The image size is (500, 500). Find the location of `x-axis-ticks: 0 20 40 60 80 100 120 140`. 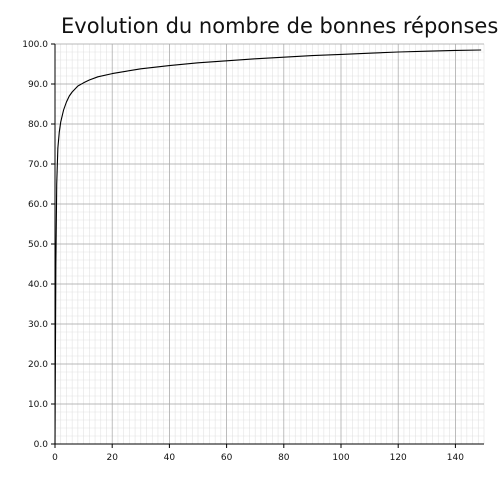

x-axis-ticks: 0 20 40 60 80 100 120 140 is located at coordinates (258, 453).